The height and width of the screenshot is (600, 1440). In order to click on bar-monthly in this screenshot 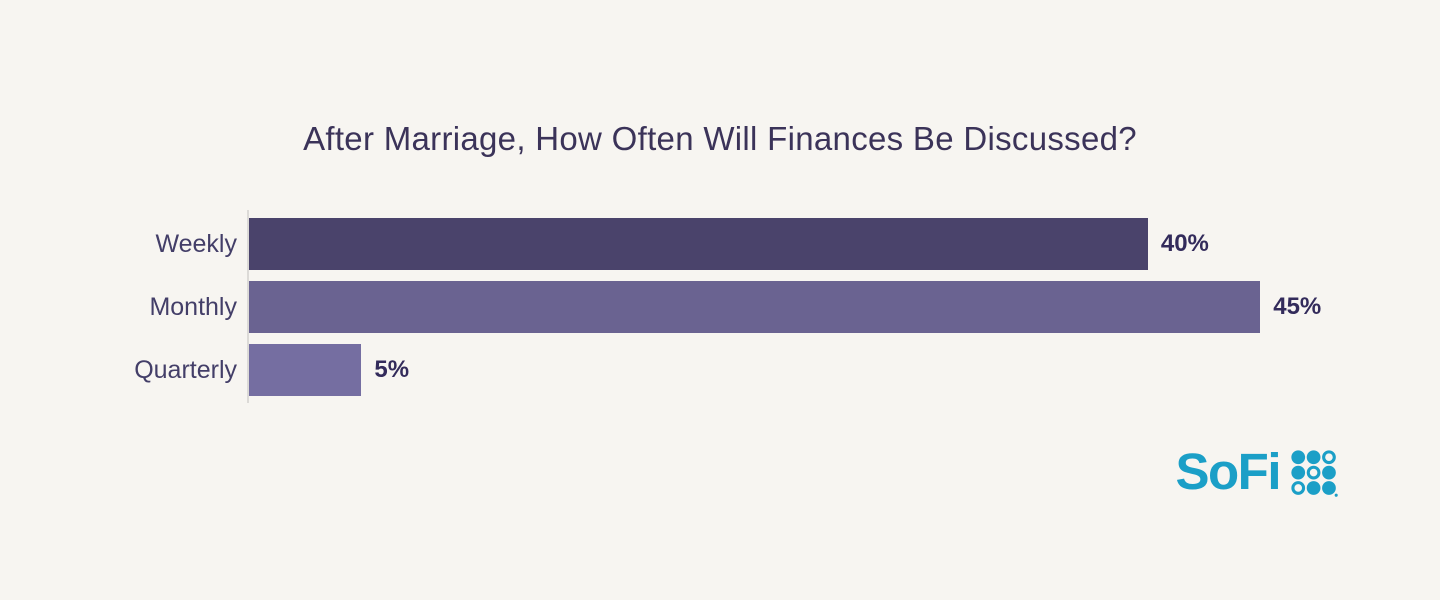, I will do `click(755, 307)`.